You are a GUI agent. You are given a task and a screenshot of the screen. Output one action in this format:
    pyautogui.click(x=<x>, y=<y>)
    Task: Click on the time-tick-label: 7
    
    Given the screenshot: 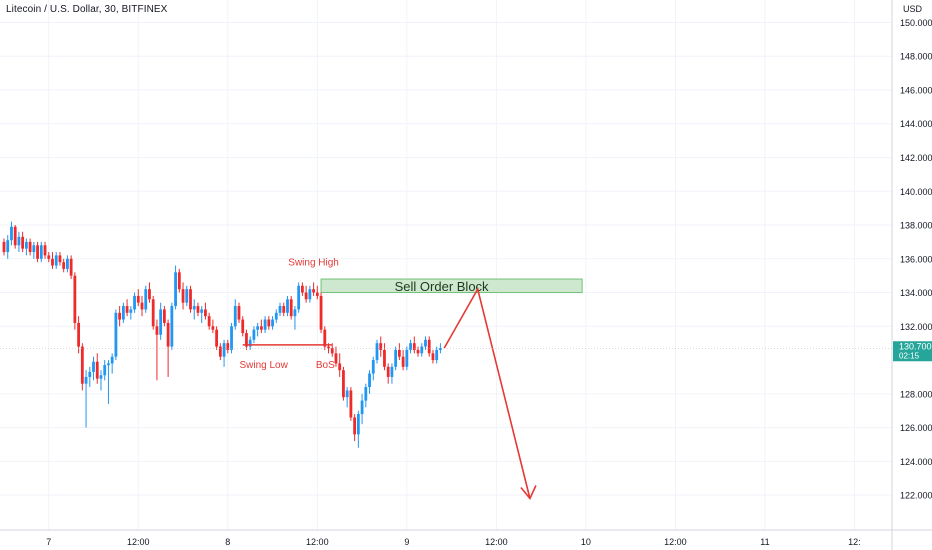 What is the action you would take?
    pyautogui.click(x=48, y=542)
    